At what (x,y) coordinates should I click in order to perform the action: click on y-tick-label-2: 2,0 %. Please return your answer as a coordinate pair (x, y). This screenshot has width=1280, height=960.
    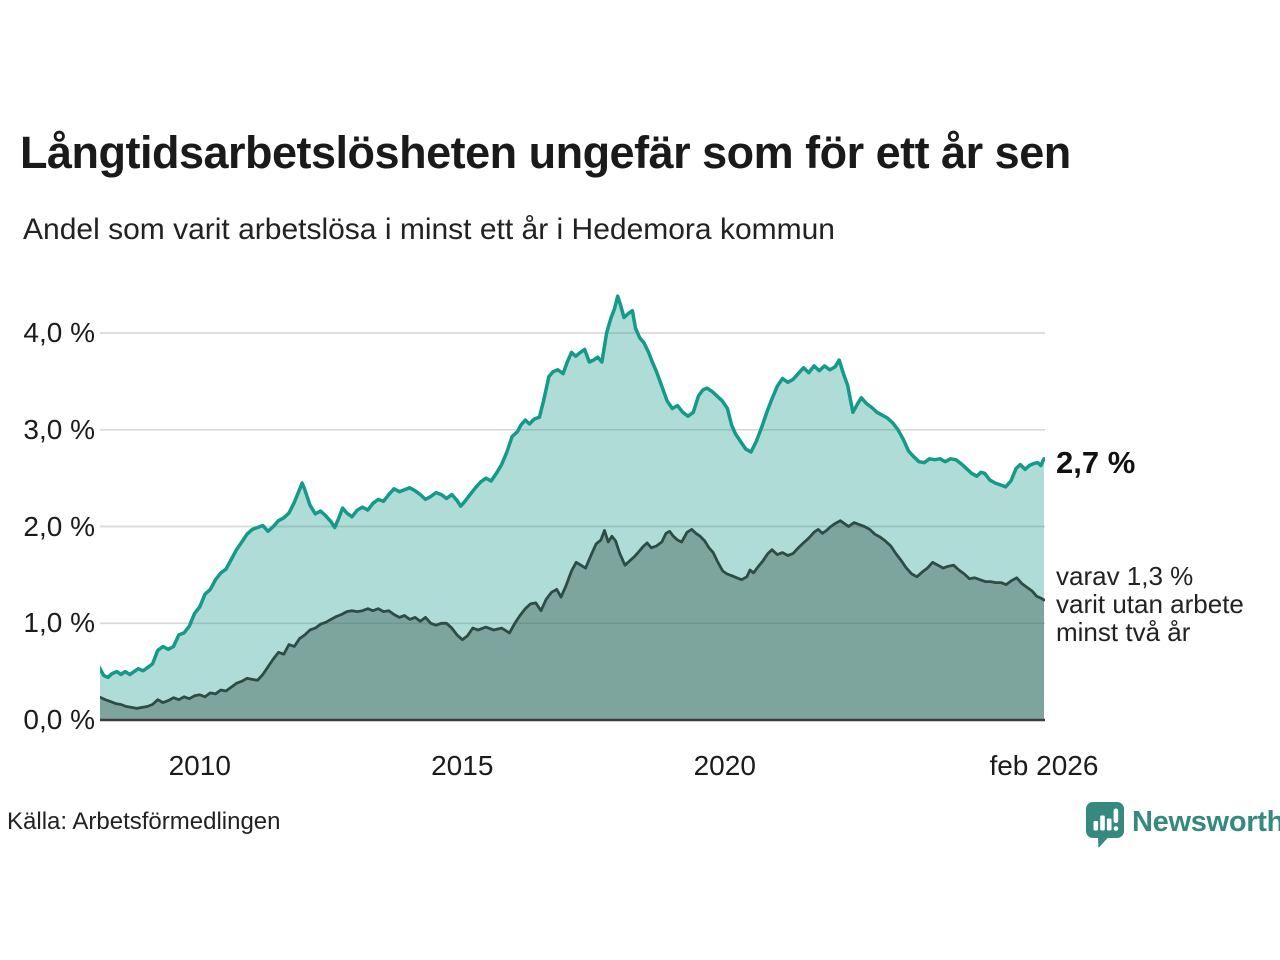
    Looking at the image, I should click on (59, 526).